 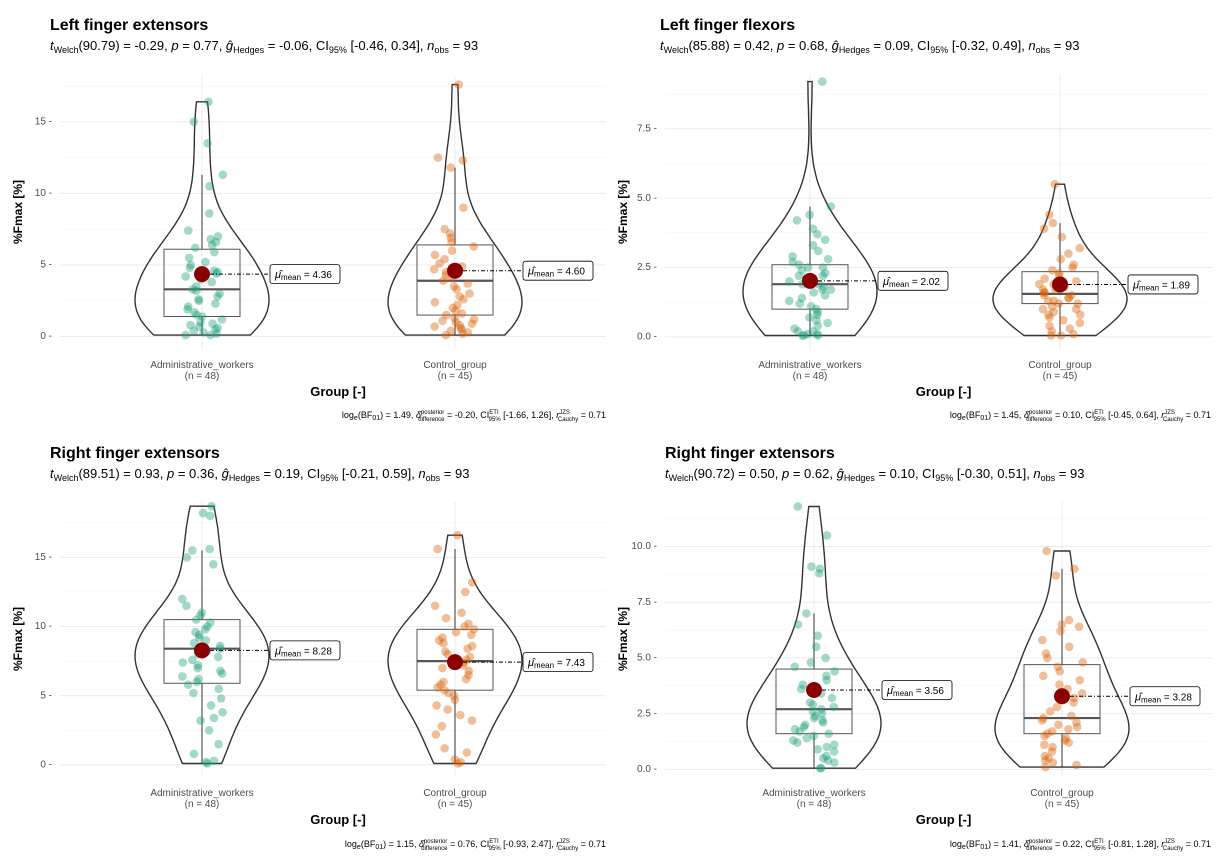 I want to click on y-tick-label: 2.5 -, so click(x=647, y=267).